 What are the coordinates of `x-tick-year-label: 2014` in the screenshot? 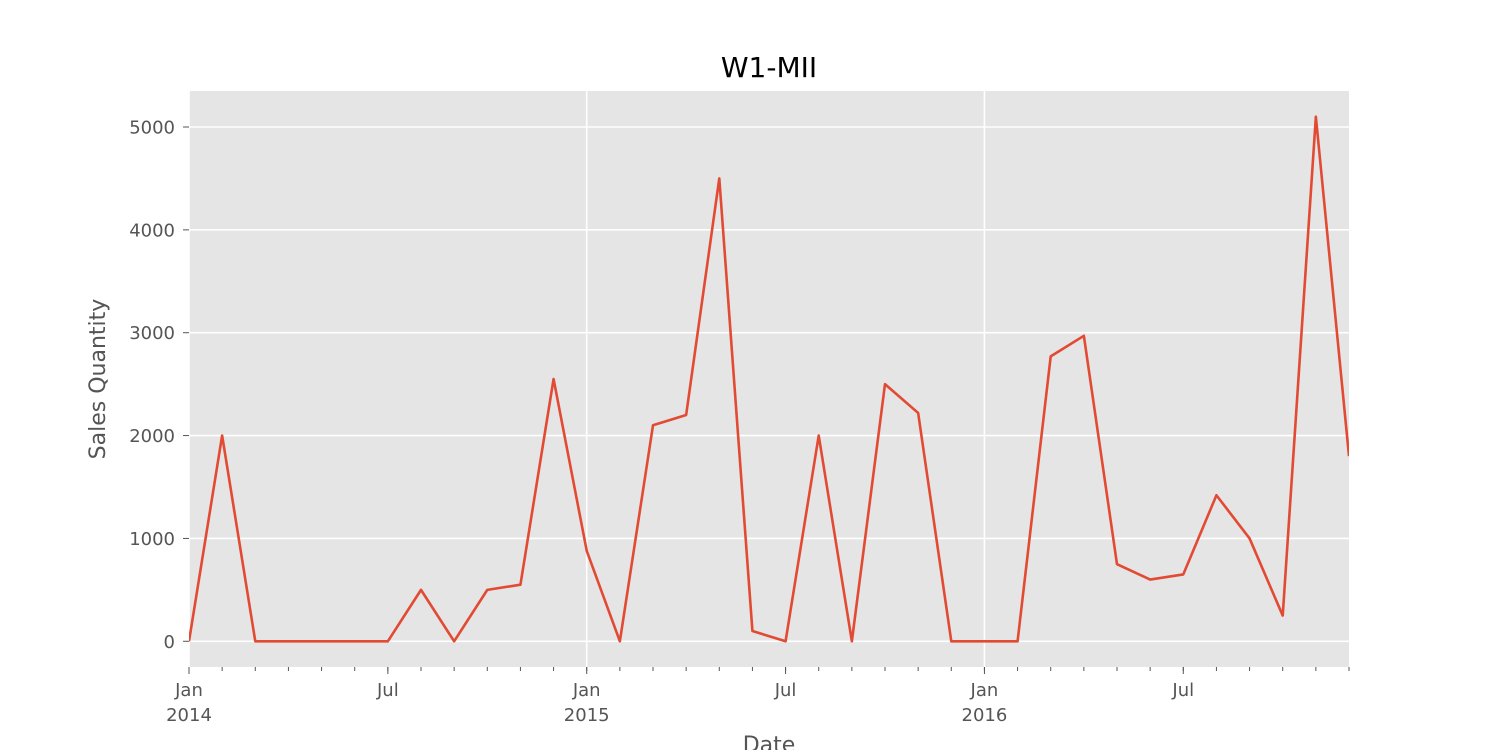 It's located at (189, 715).